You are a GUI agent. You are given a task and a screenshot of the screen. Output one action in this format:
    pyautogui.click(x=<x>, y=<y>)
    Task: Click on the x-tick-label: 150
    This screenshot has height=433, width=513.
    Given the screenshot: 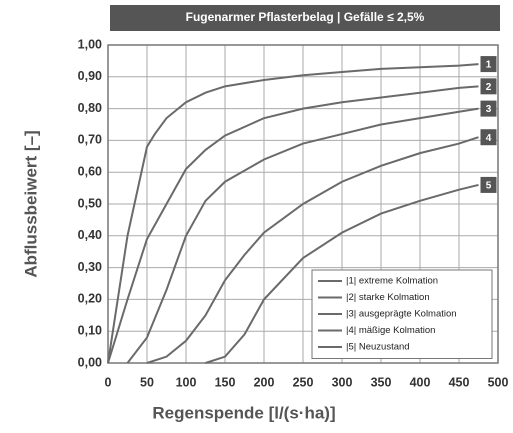 What is the action you would take?
    pyautogui.click(x=225, y=382)
    